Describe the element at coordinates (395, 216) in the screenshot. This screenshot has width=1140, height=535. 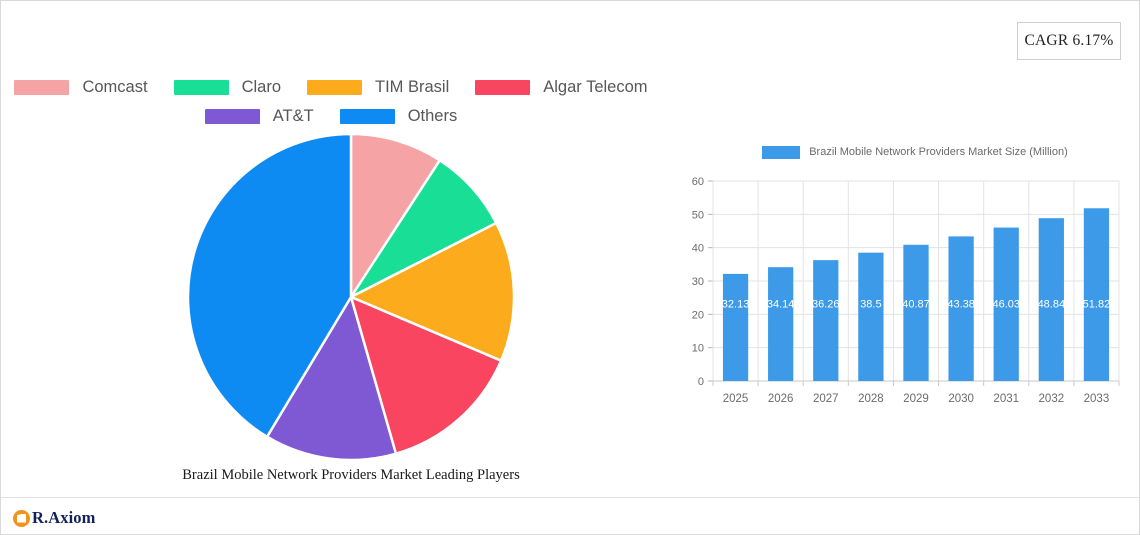
I see `pie-slice-comcast` at that location.